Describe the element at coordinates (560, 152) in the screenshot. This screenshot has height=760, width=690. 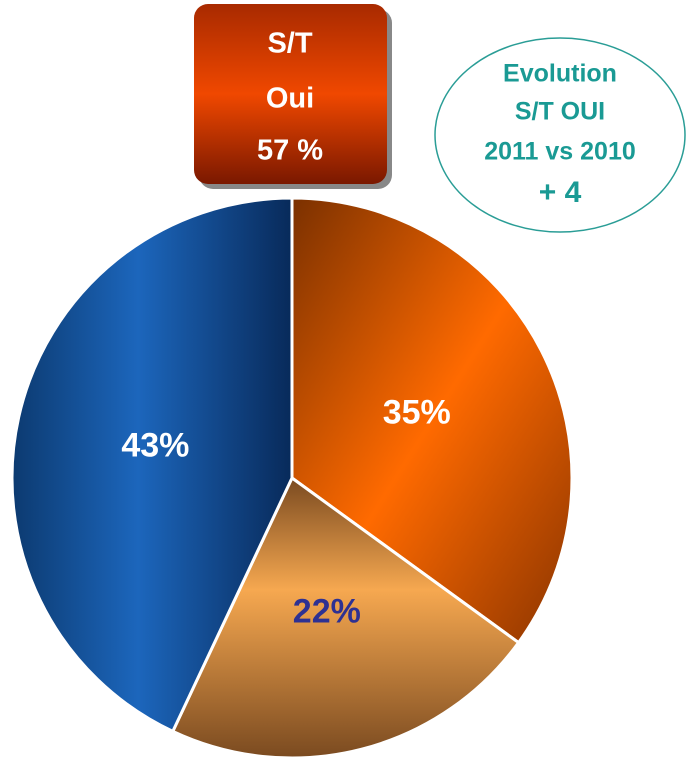
I see `annotation-text: 2011 vs 2010` at that location.